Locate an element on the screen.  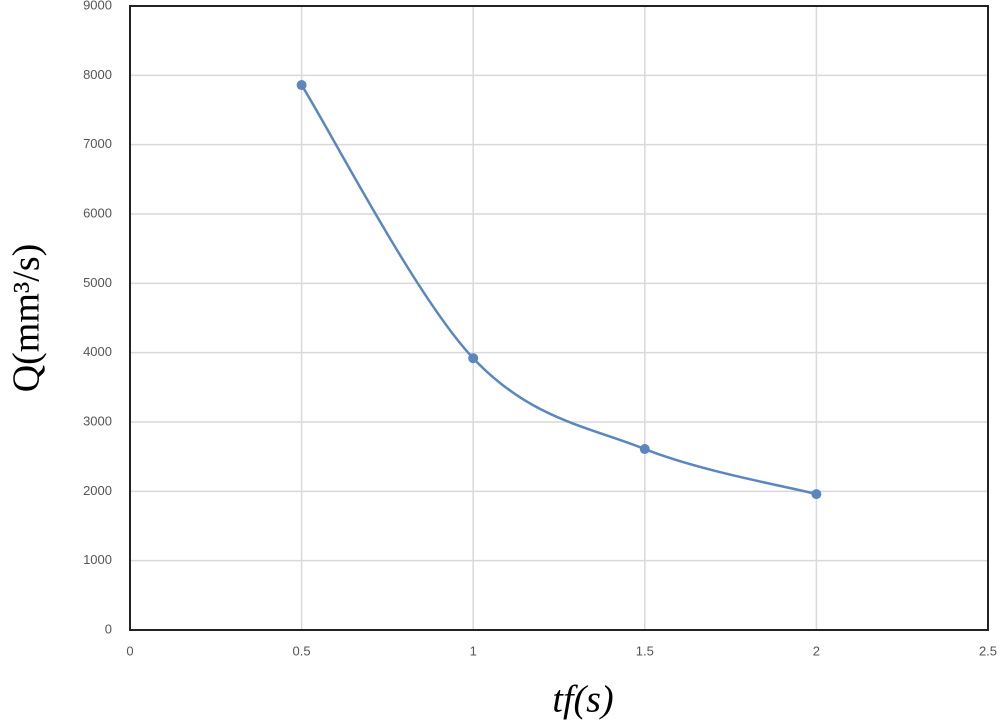
y-tick-label: 6000 is located at coordinates (97, 212).